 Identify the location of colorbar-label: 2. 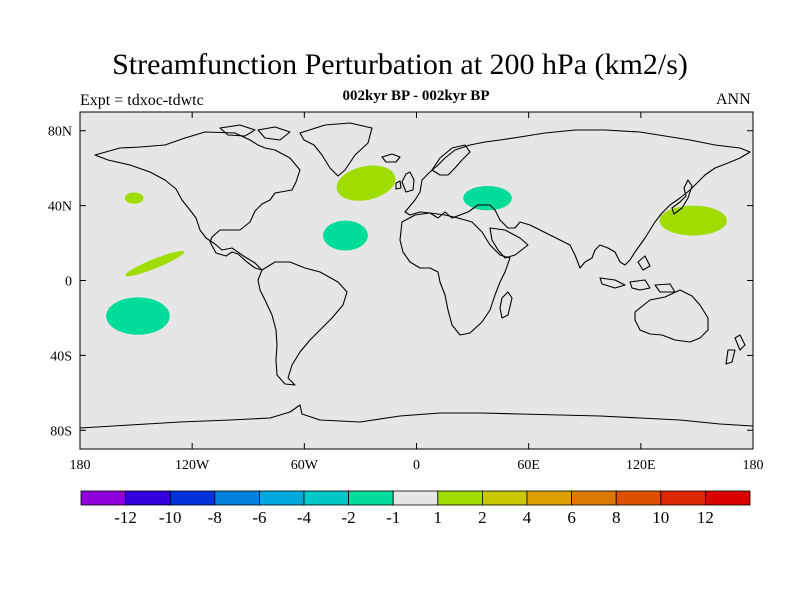
(482, 517).